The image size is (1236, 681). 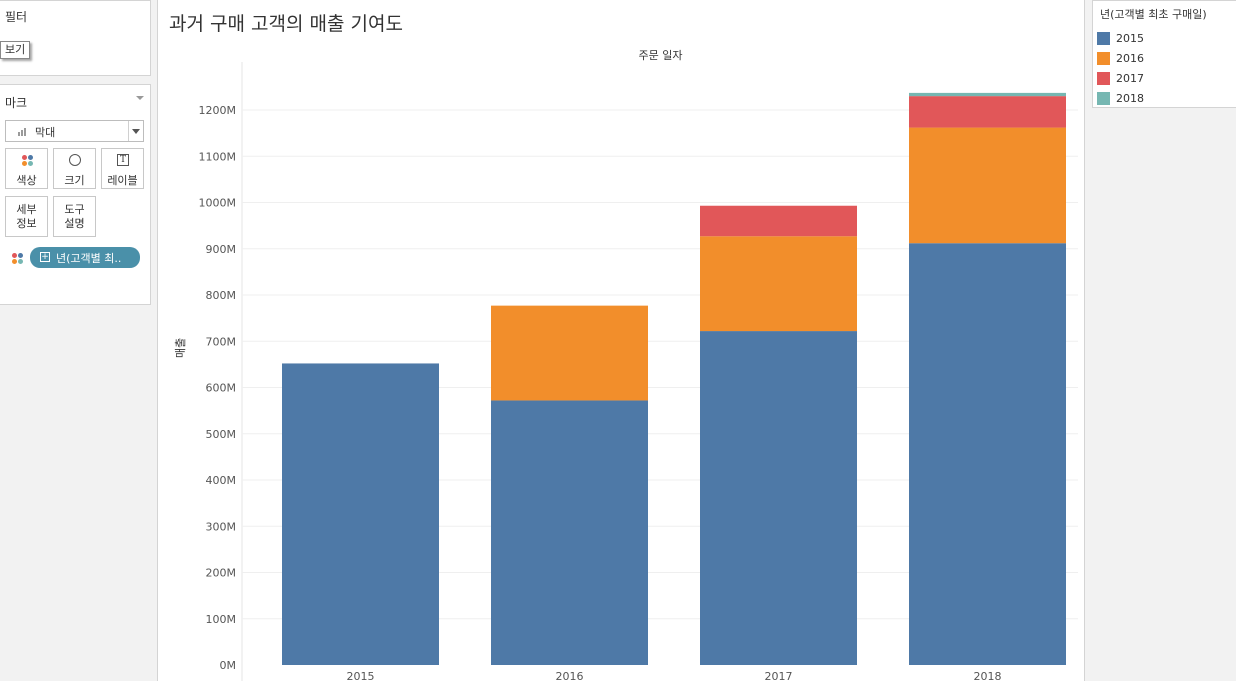 I want to click on y-tick-label: 800M, so click(x=221, y=295).